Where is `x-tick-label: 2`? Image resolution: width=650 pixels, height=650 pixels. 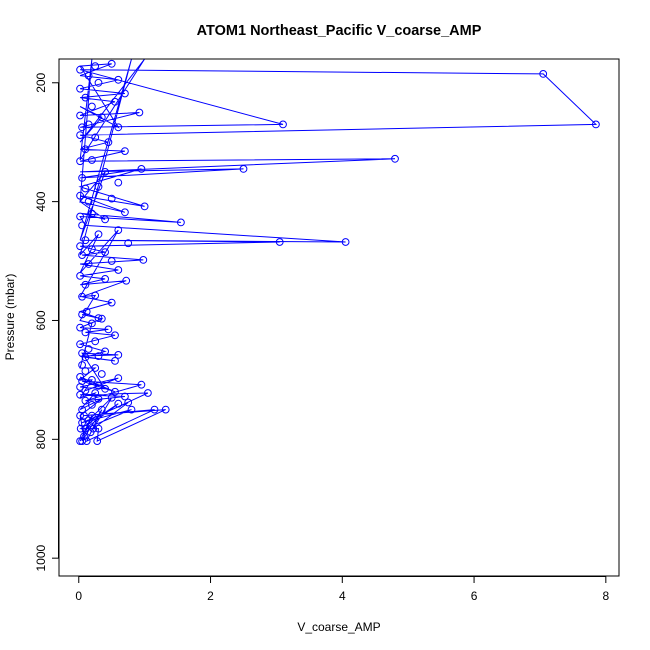 x-tick-label: 2 is located at coordinates (210, 596).